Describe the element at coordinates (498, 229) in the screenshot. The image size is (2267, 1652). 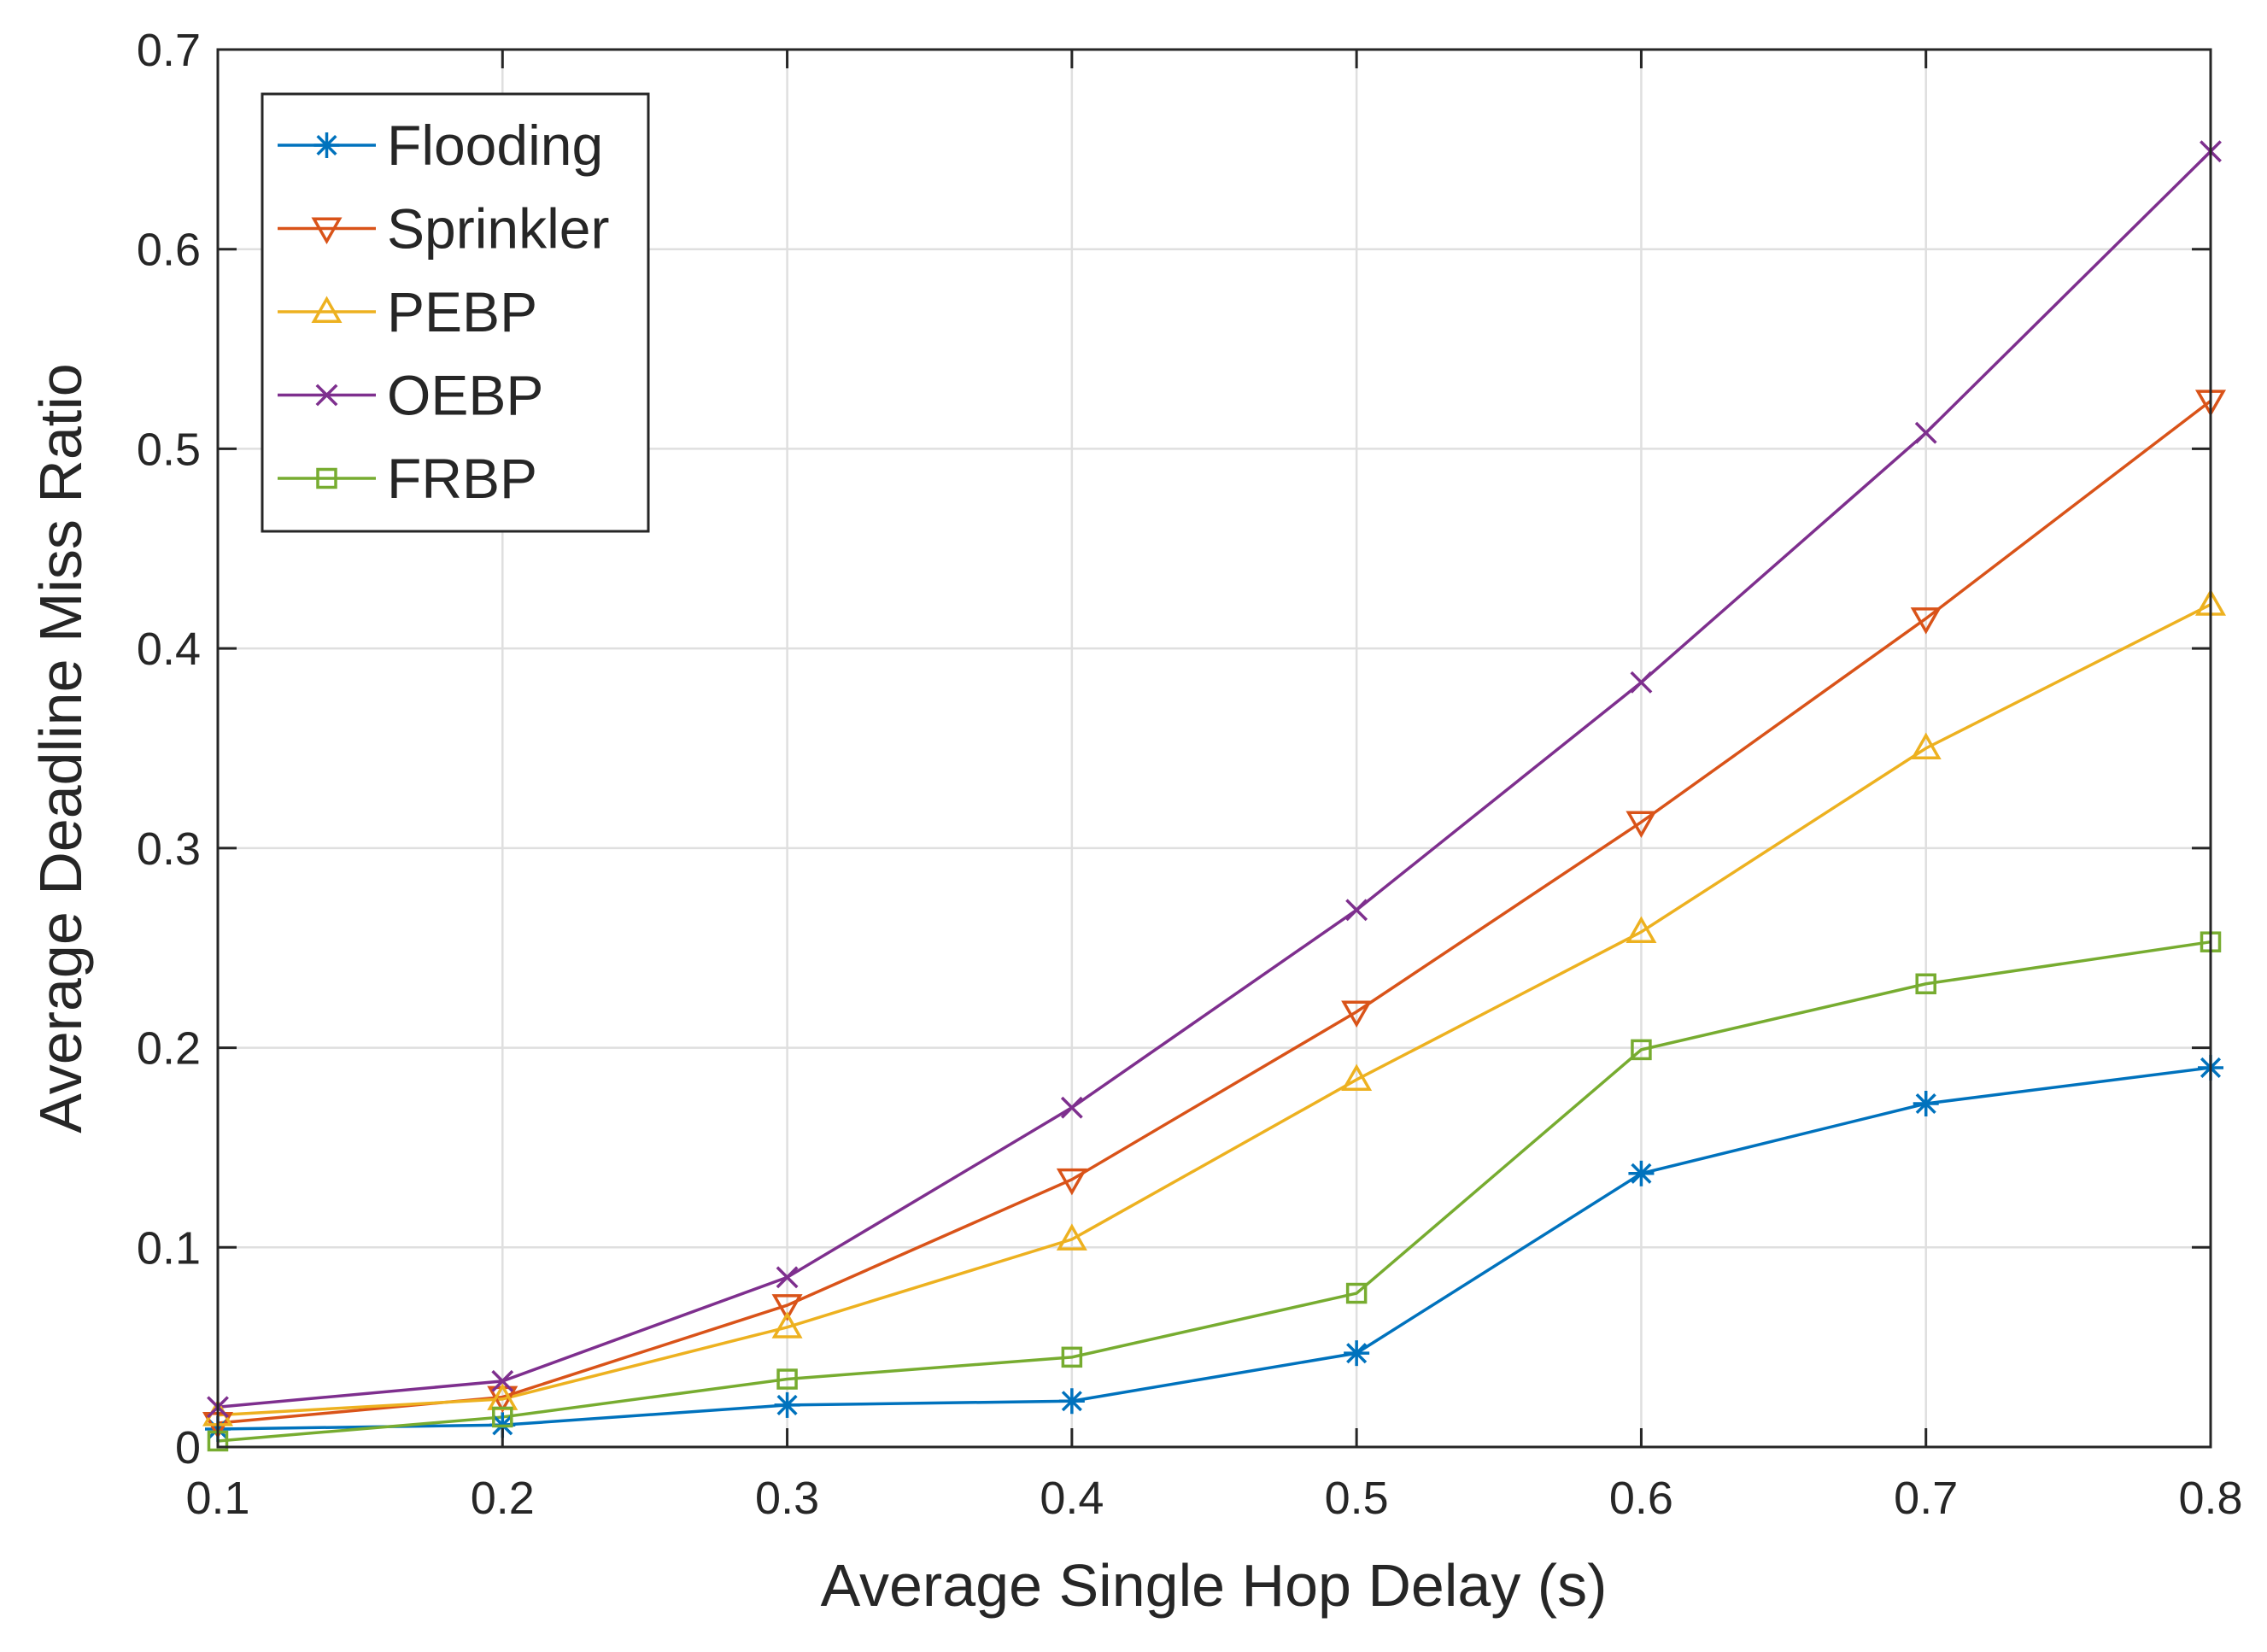
I see `legend-label: Sprinkler` at that location.